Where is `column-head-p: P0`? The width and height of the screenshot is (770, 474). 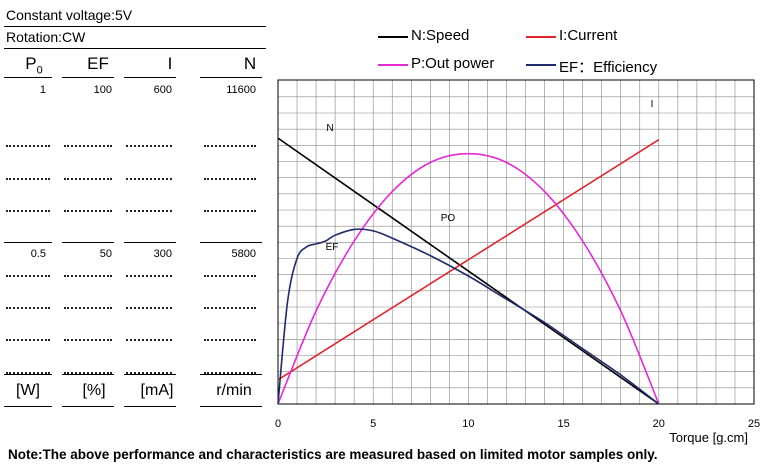 column-head-p: P0 is located at coordinates (34, 65).